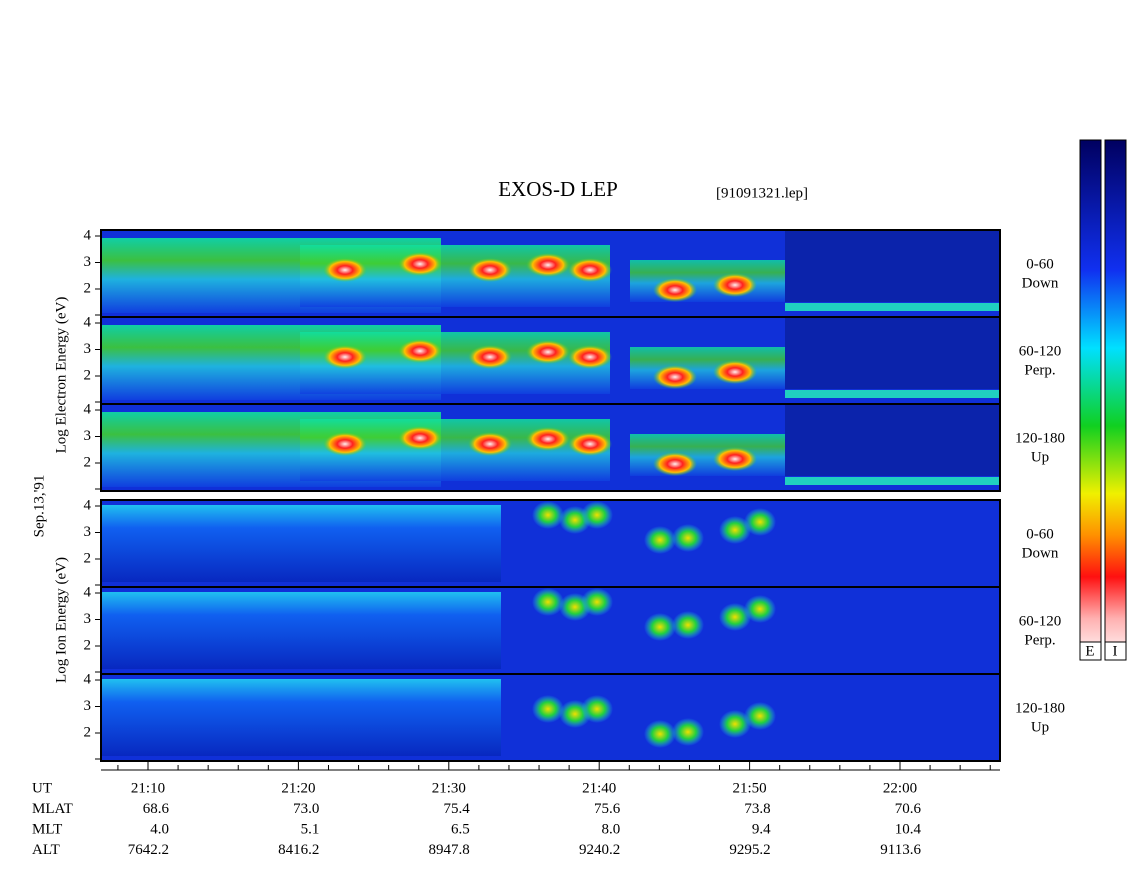 This screenshot has height=880, width=1130. What do you see at coordinates (750, 788) in the screenshot?
I see `row-value: 21:50` at bounding box center [750, 788].